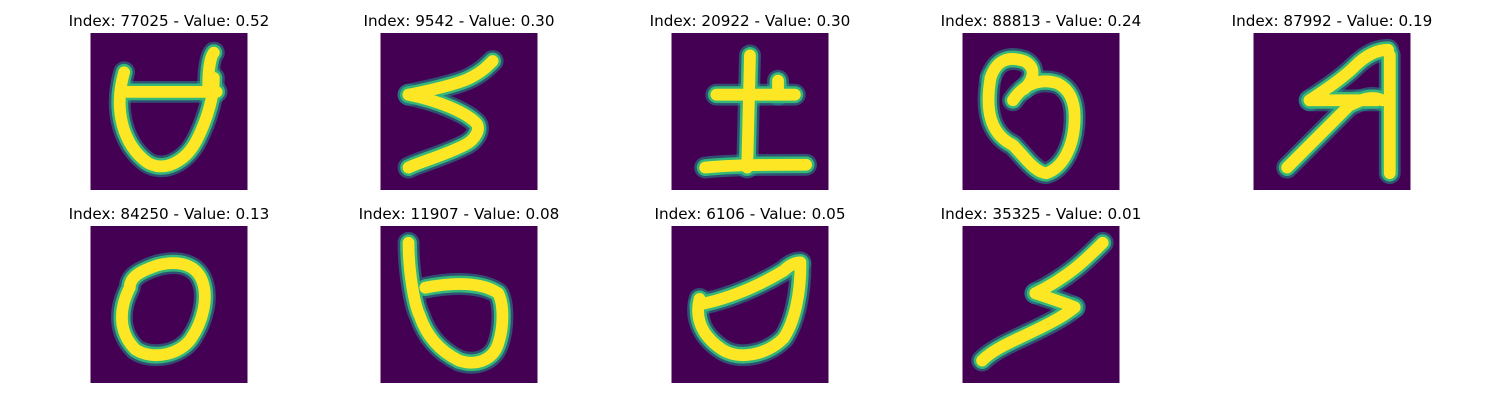 The width and height of the screenshot is (1500, 400). I want to click on panel-title: Index: 35325 - Value: 0.01, so click(1041, 214).